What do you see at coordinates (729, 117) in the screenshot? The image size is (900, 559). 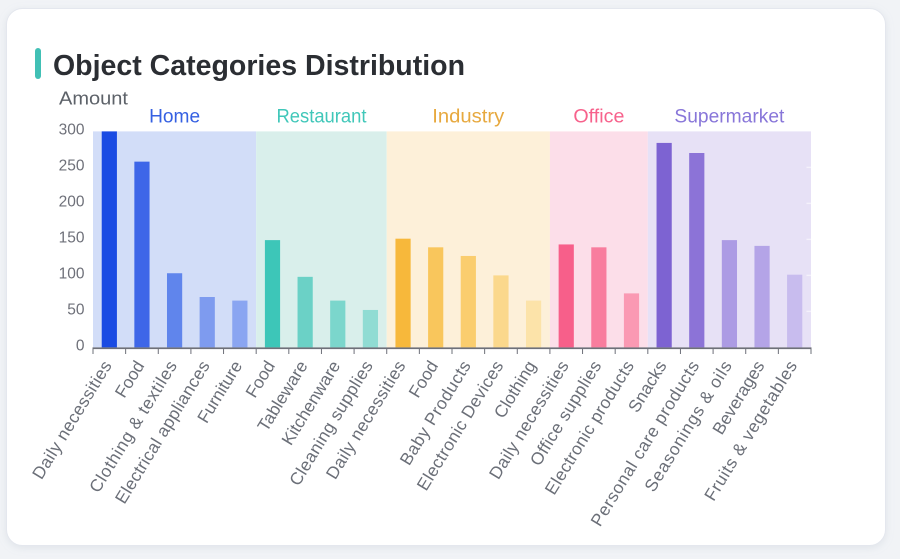 I see `svg-text: Supermarket` at bounding box center [729, 117].